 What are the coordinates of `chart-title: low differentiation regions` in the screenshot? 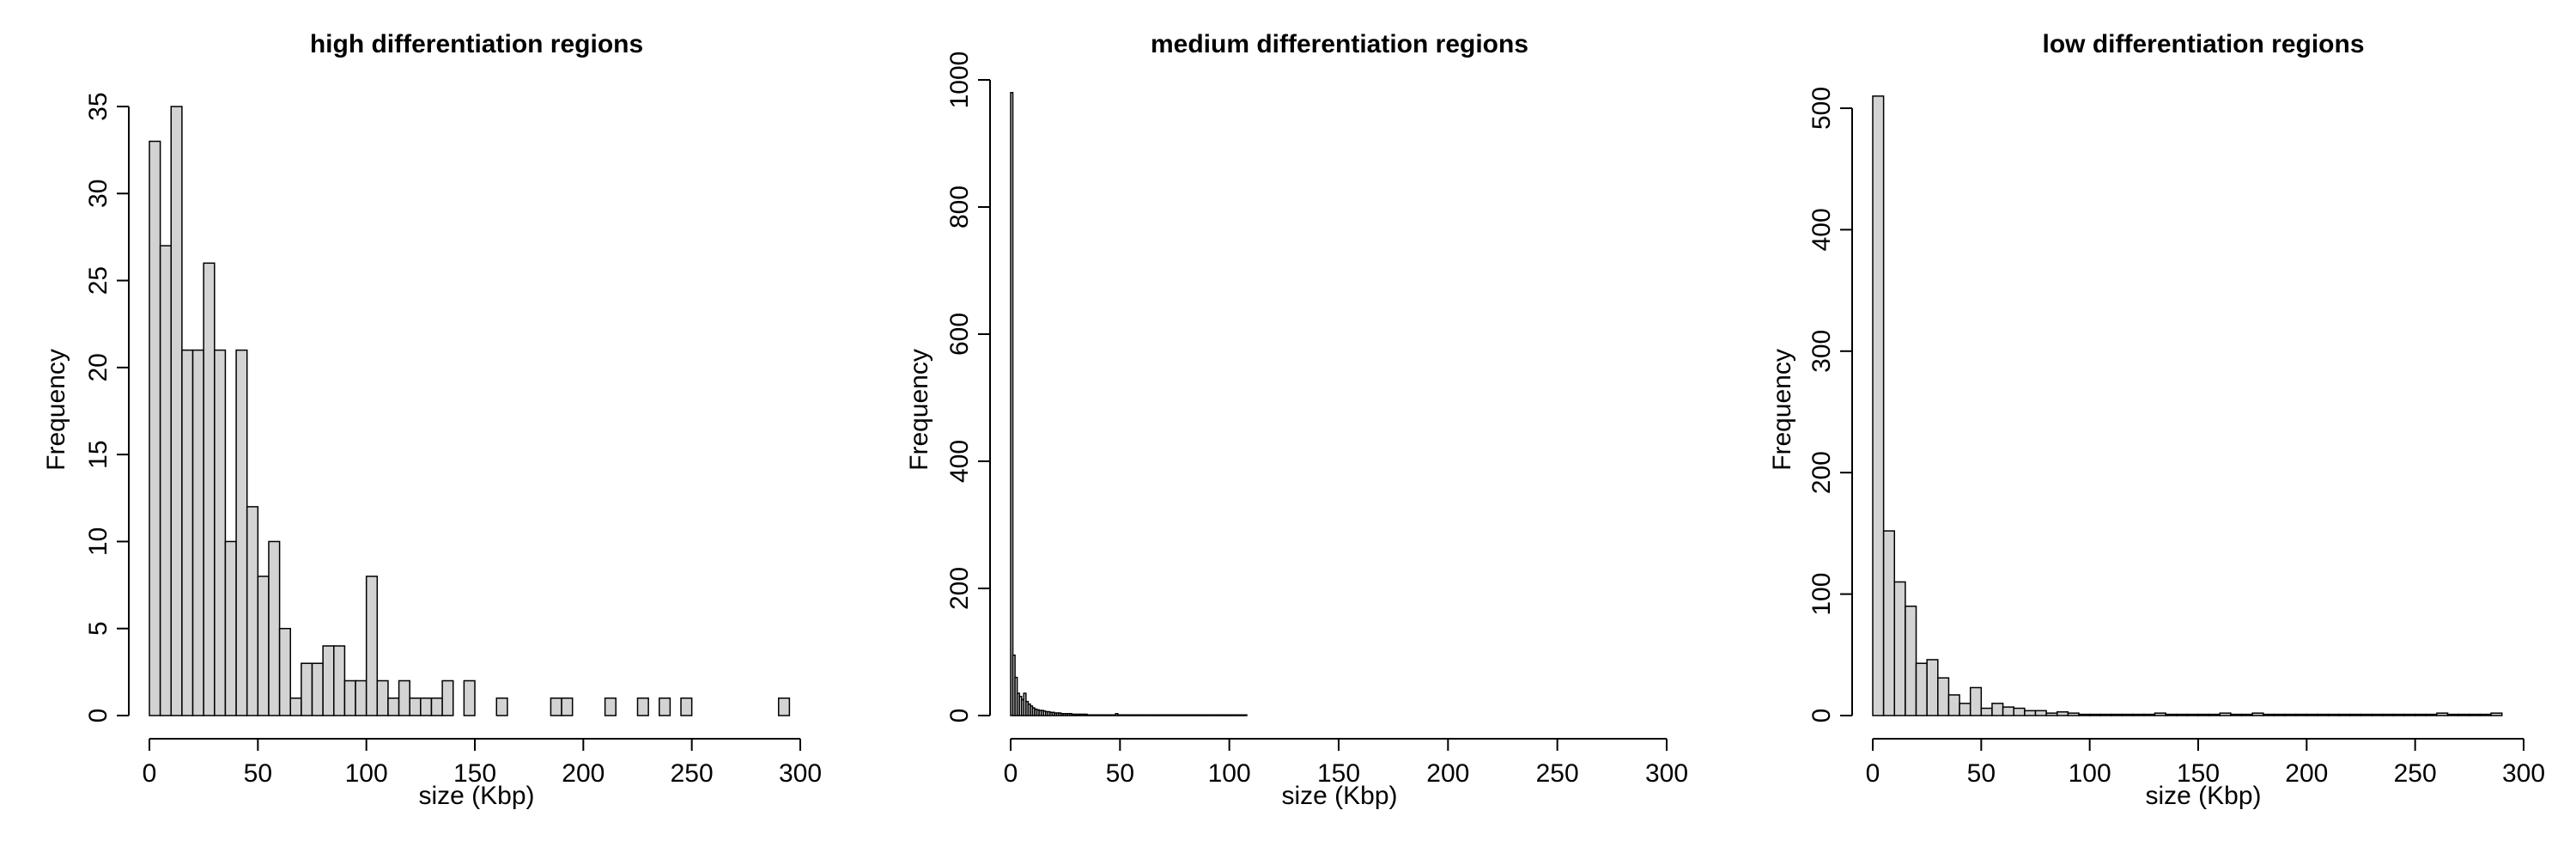 It's located at (2203, 44).